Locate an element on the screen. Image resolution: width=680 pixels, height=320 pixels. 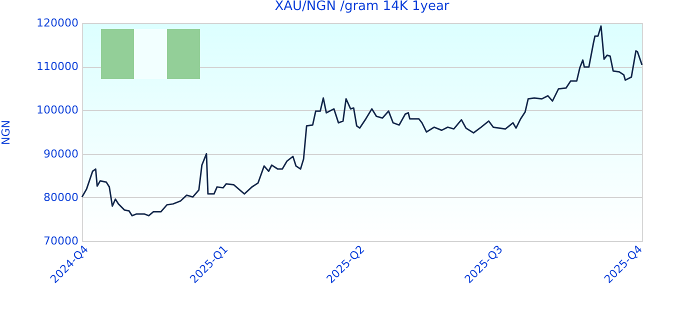
y-tick-label: 110000 is located at coordinates (57, 67).